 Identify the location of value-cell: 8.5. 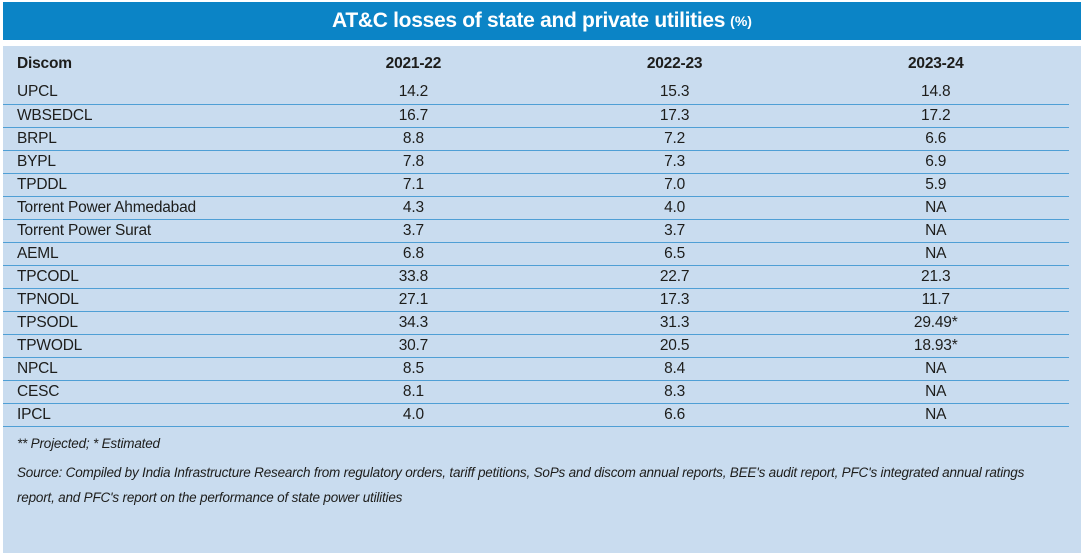
(413, 369).